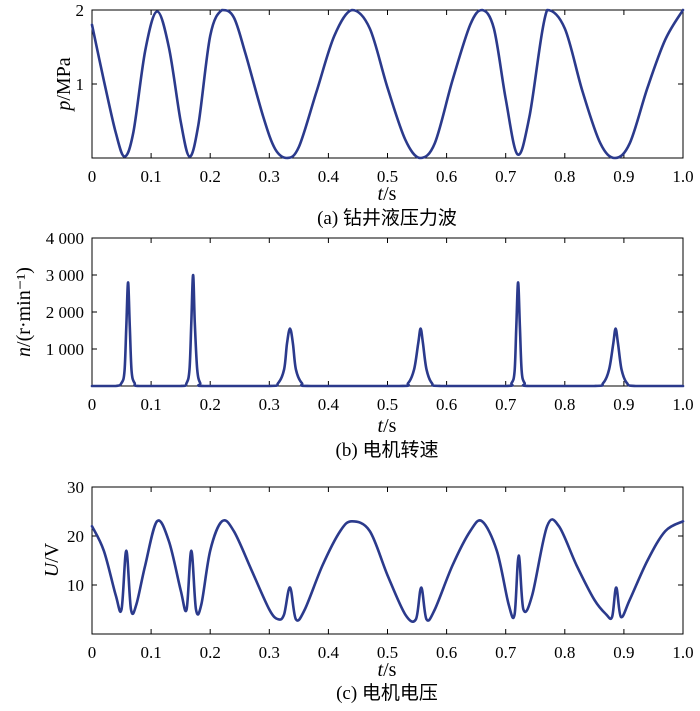 The height and width of the screenshot is (711, 700). What do you see at coordinates (75, 536) in the screenshot?
I see `y-tick-label: 20` at bounding box center [75, 536].